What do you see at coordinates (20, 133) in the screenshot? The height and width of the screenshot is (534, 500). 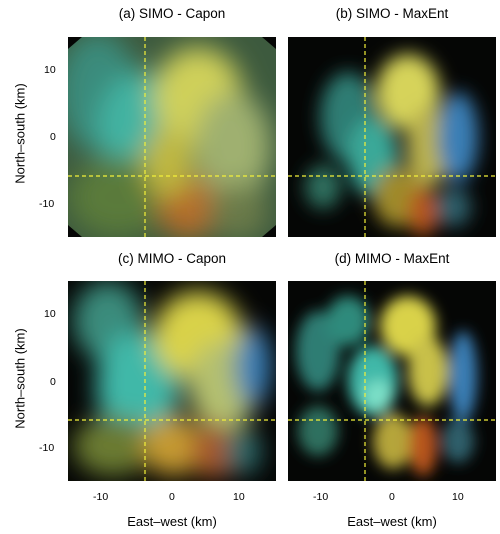 I see `ylabel-top: North–south (km)` at bounding box center [20, 133].